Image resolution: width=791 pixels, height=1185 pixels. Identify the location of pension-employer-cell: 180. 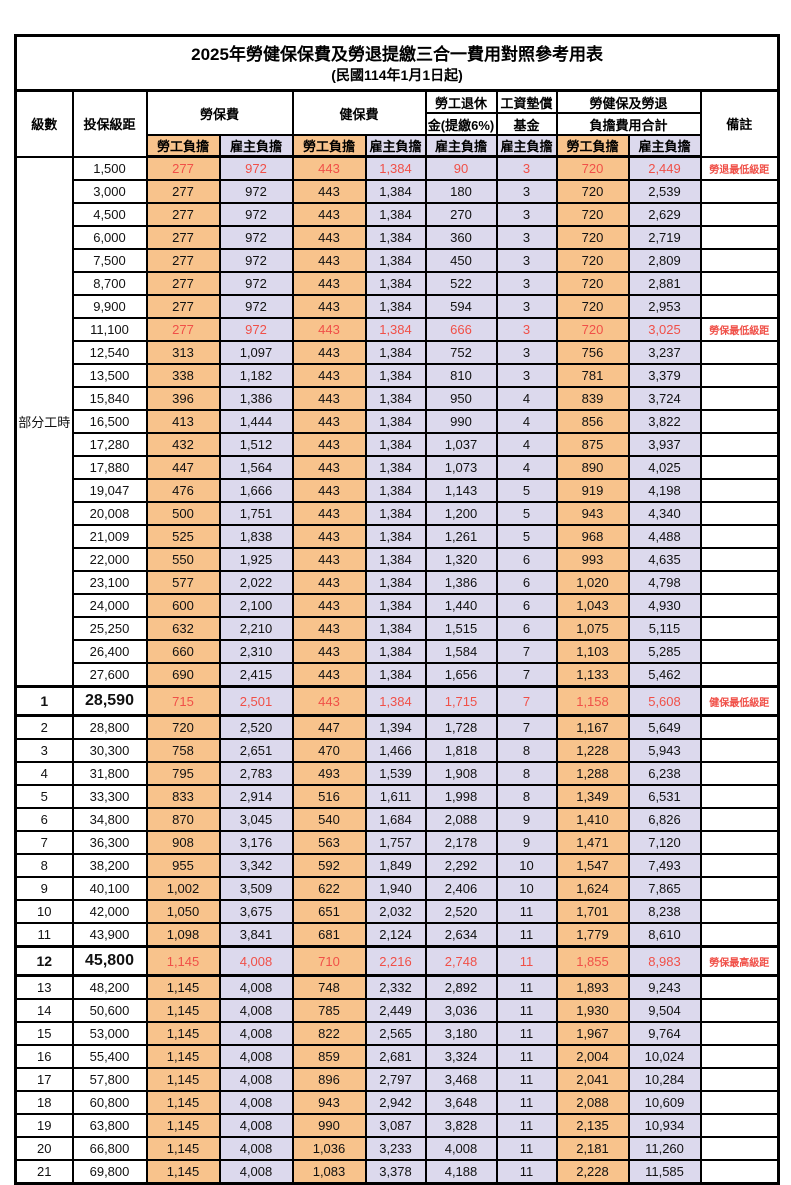
(461, 191).